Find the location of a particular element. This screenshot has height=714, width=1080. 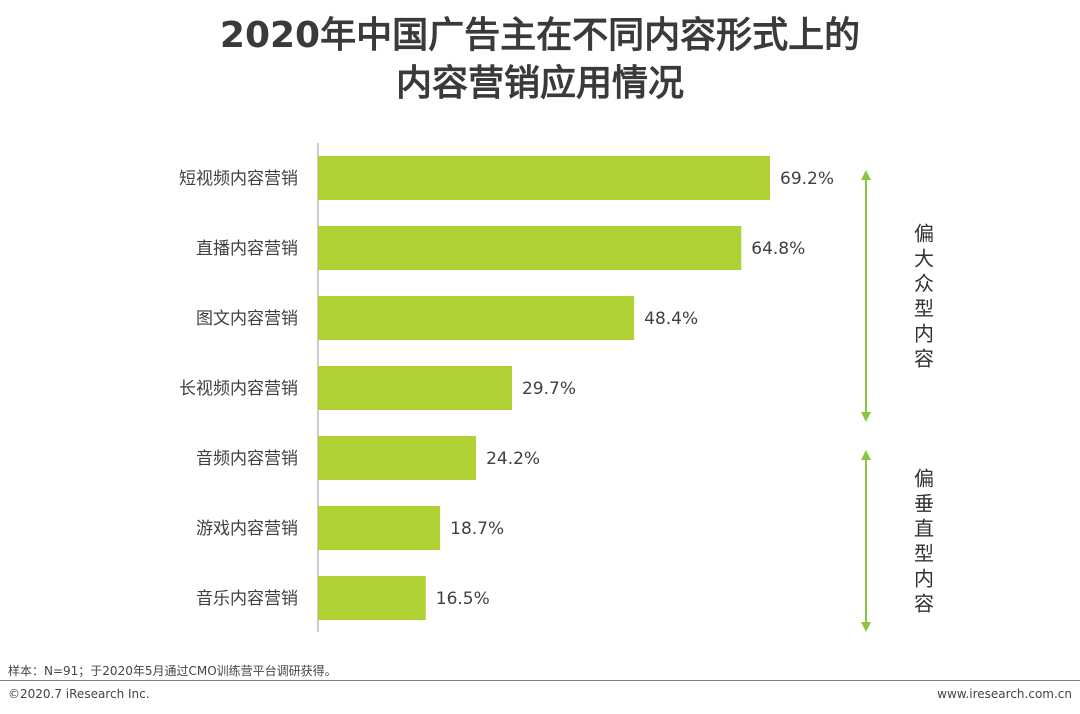

category-label: 短视频内容营销 is located at coordinates (238, 179).